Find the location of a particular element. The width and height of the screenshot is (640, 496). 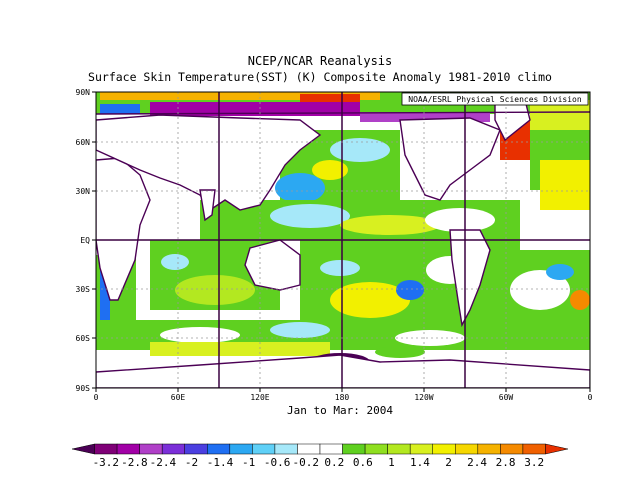

colorbar-label: 1 is located at coordinates (391, 462).